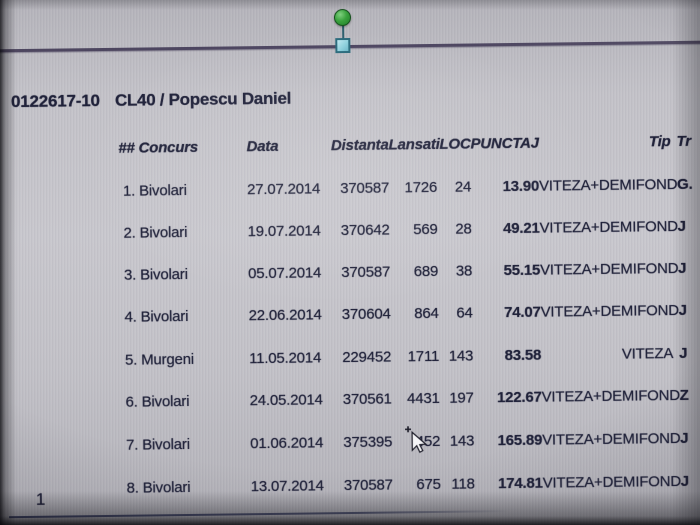 Image resolution: width=700 pixels, height=525 pixels. Describe the element at coordinates (132, 445) in the screenshot. I see `cell-num: 7.` at that location.